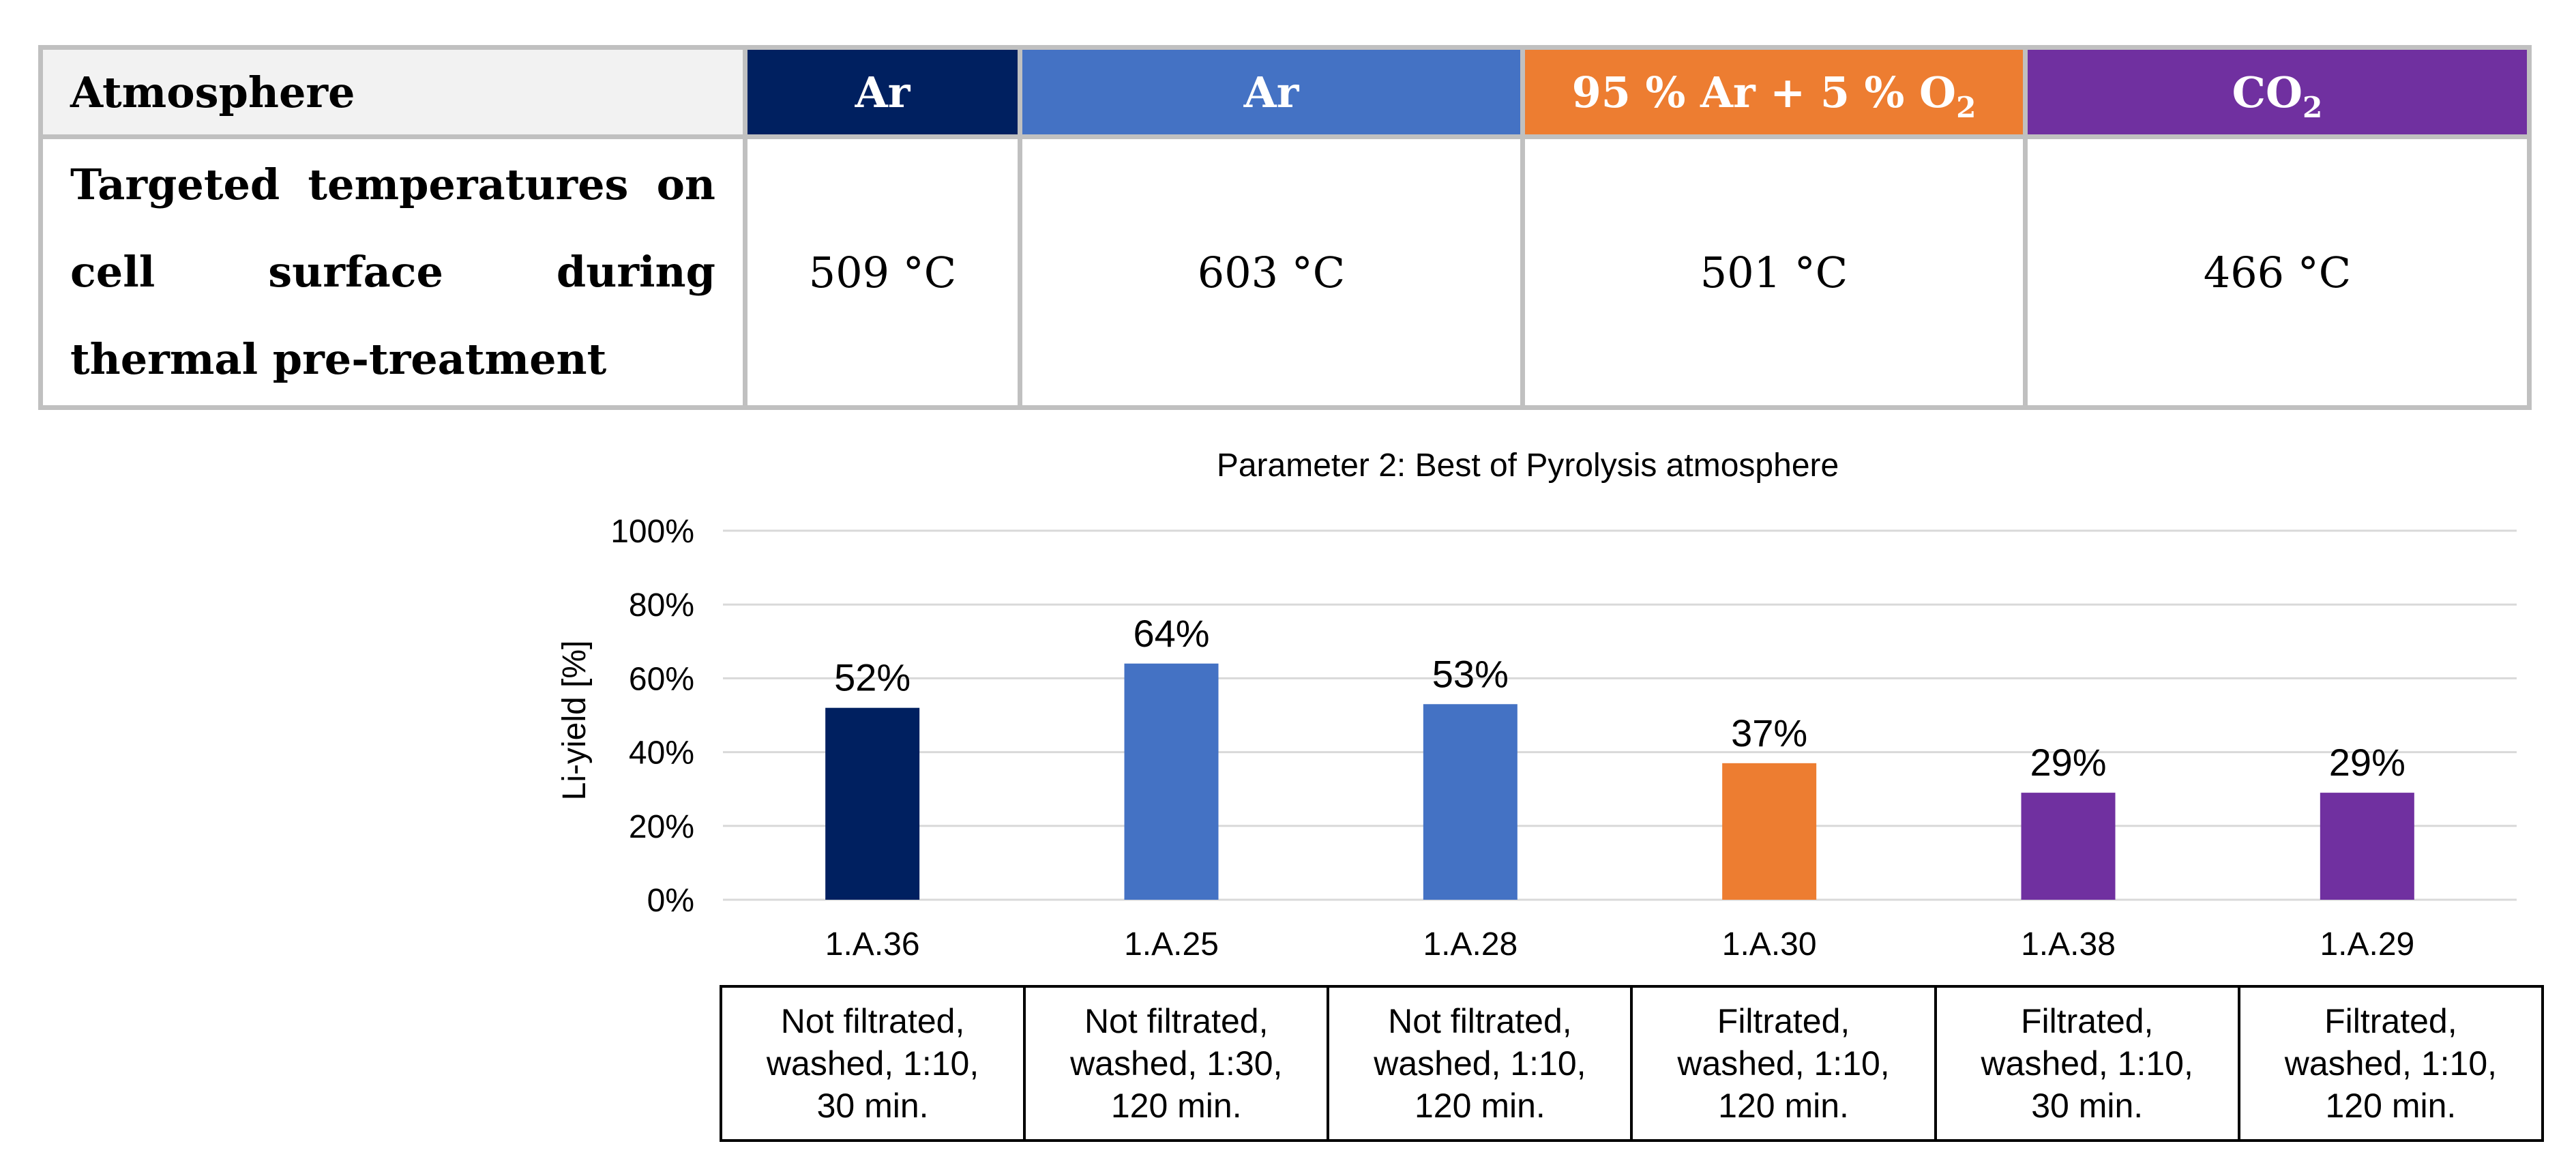 The width and height of the screenshot is (2576, 1176). Describe the element at coordinates (1271, 272) in the screenshot. I see `temperature-cell-2: 603 °C` at that location.